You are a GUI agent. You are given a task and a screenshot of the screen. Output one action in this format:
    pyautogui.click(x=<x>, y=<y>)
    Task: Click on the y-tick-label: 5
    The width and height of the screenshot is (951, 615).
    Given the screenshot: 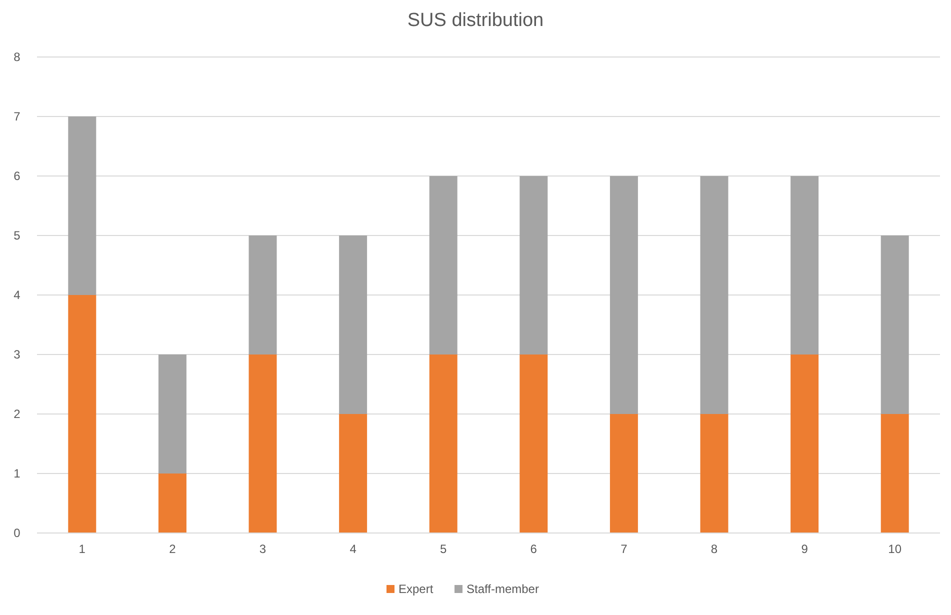 What is the action you would take?
    pyautogui.click(x=17, y=235)
    